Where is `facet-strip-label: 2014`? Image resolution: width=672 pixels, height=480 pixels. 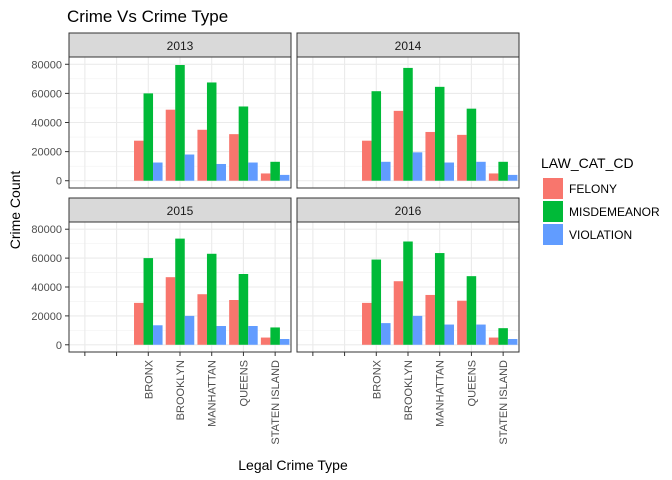
facet-strip-label: 2014 is located at coordinates (408, 46).